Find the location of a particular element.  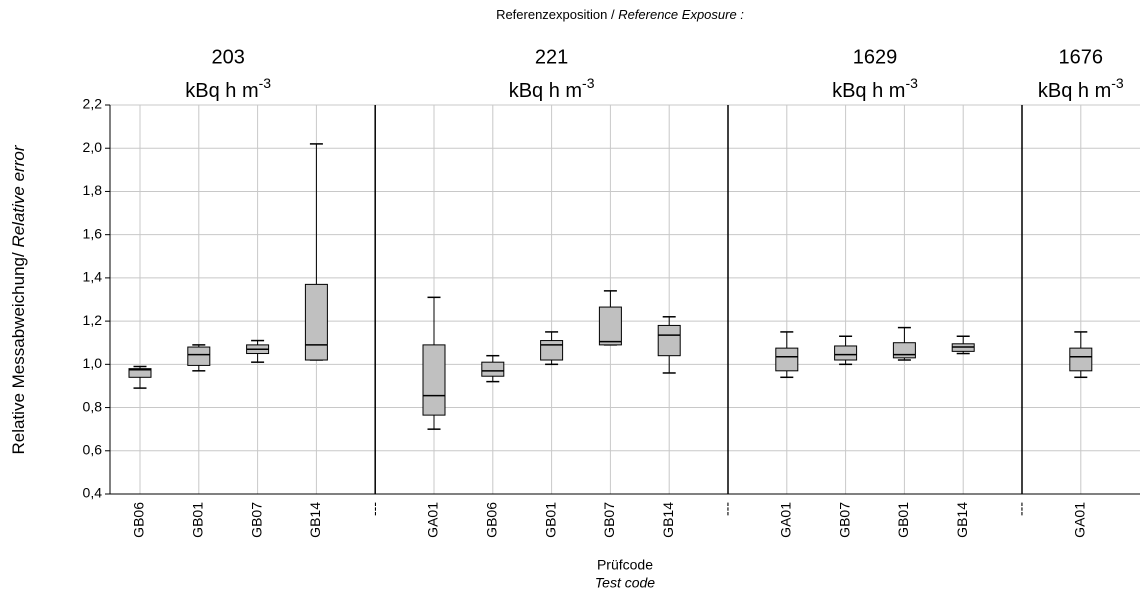

y-label-text: Relative Messabweichung/ is located at coordinates (18, 351).